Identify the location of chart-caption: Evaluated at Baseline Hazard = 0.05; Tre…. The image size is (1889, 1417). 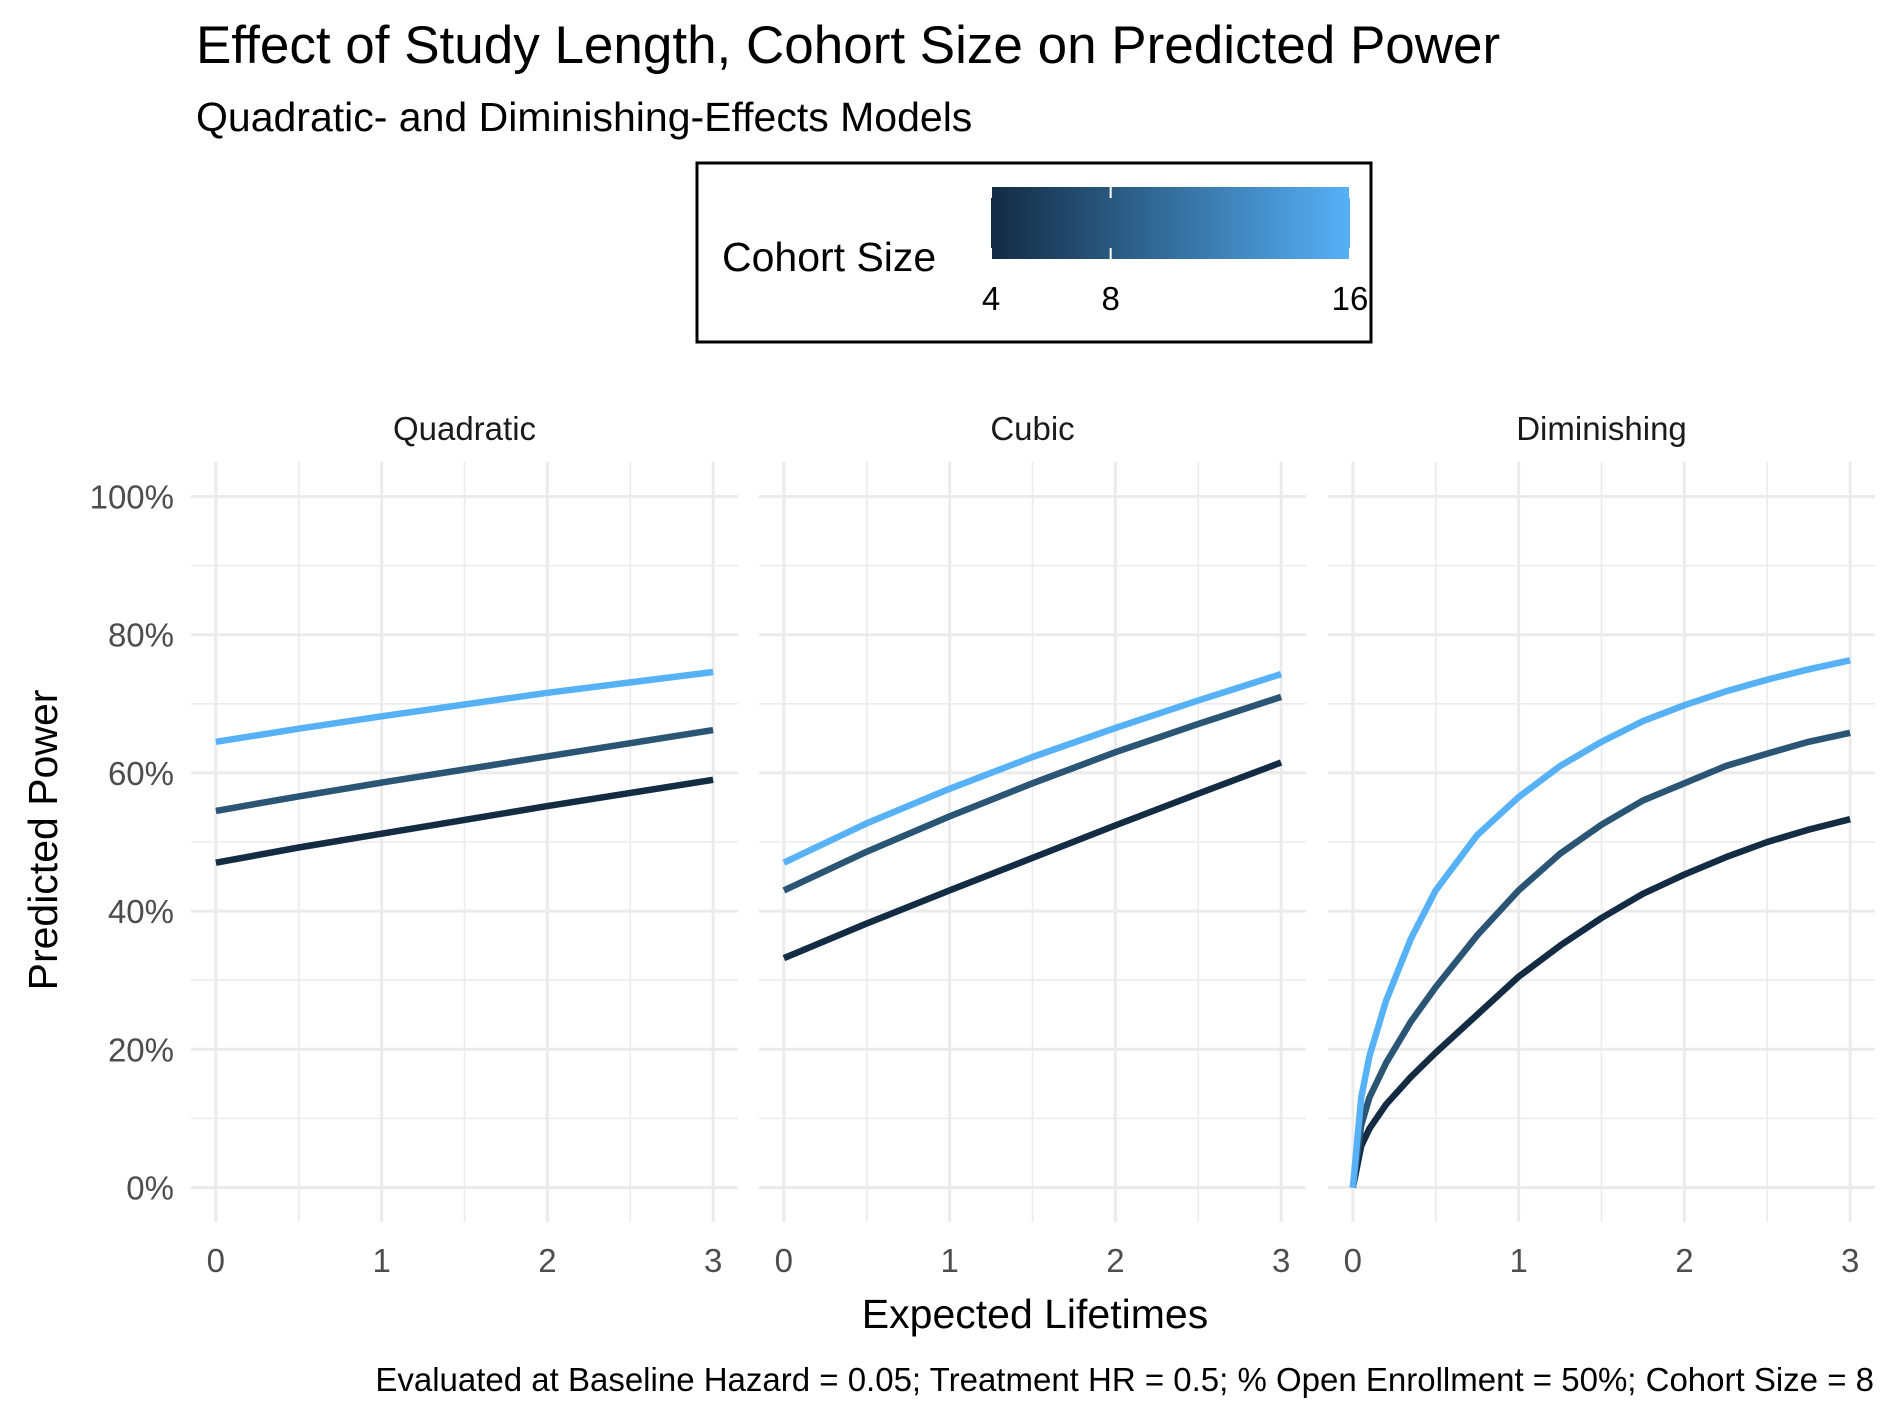
(1124, 1379).